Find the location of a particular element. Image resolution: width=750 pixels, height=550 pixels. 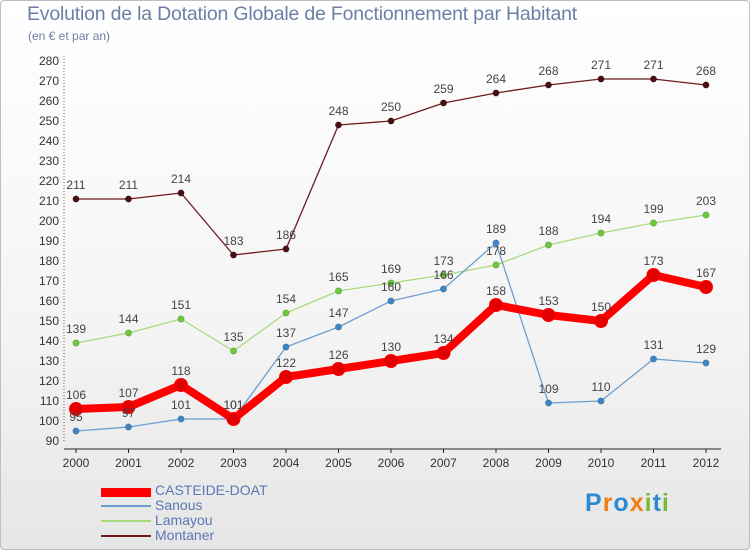

y-tick-label: 280 is located at coordinates (49, 61).